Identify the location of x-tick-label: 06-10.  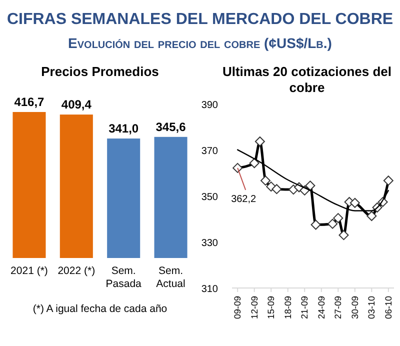
(388, 308).